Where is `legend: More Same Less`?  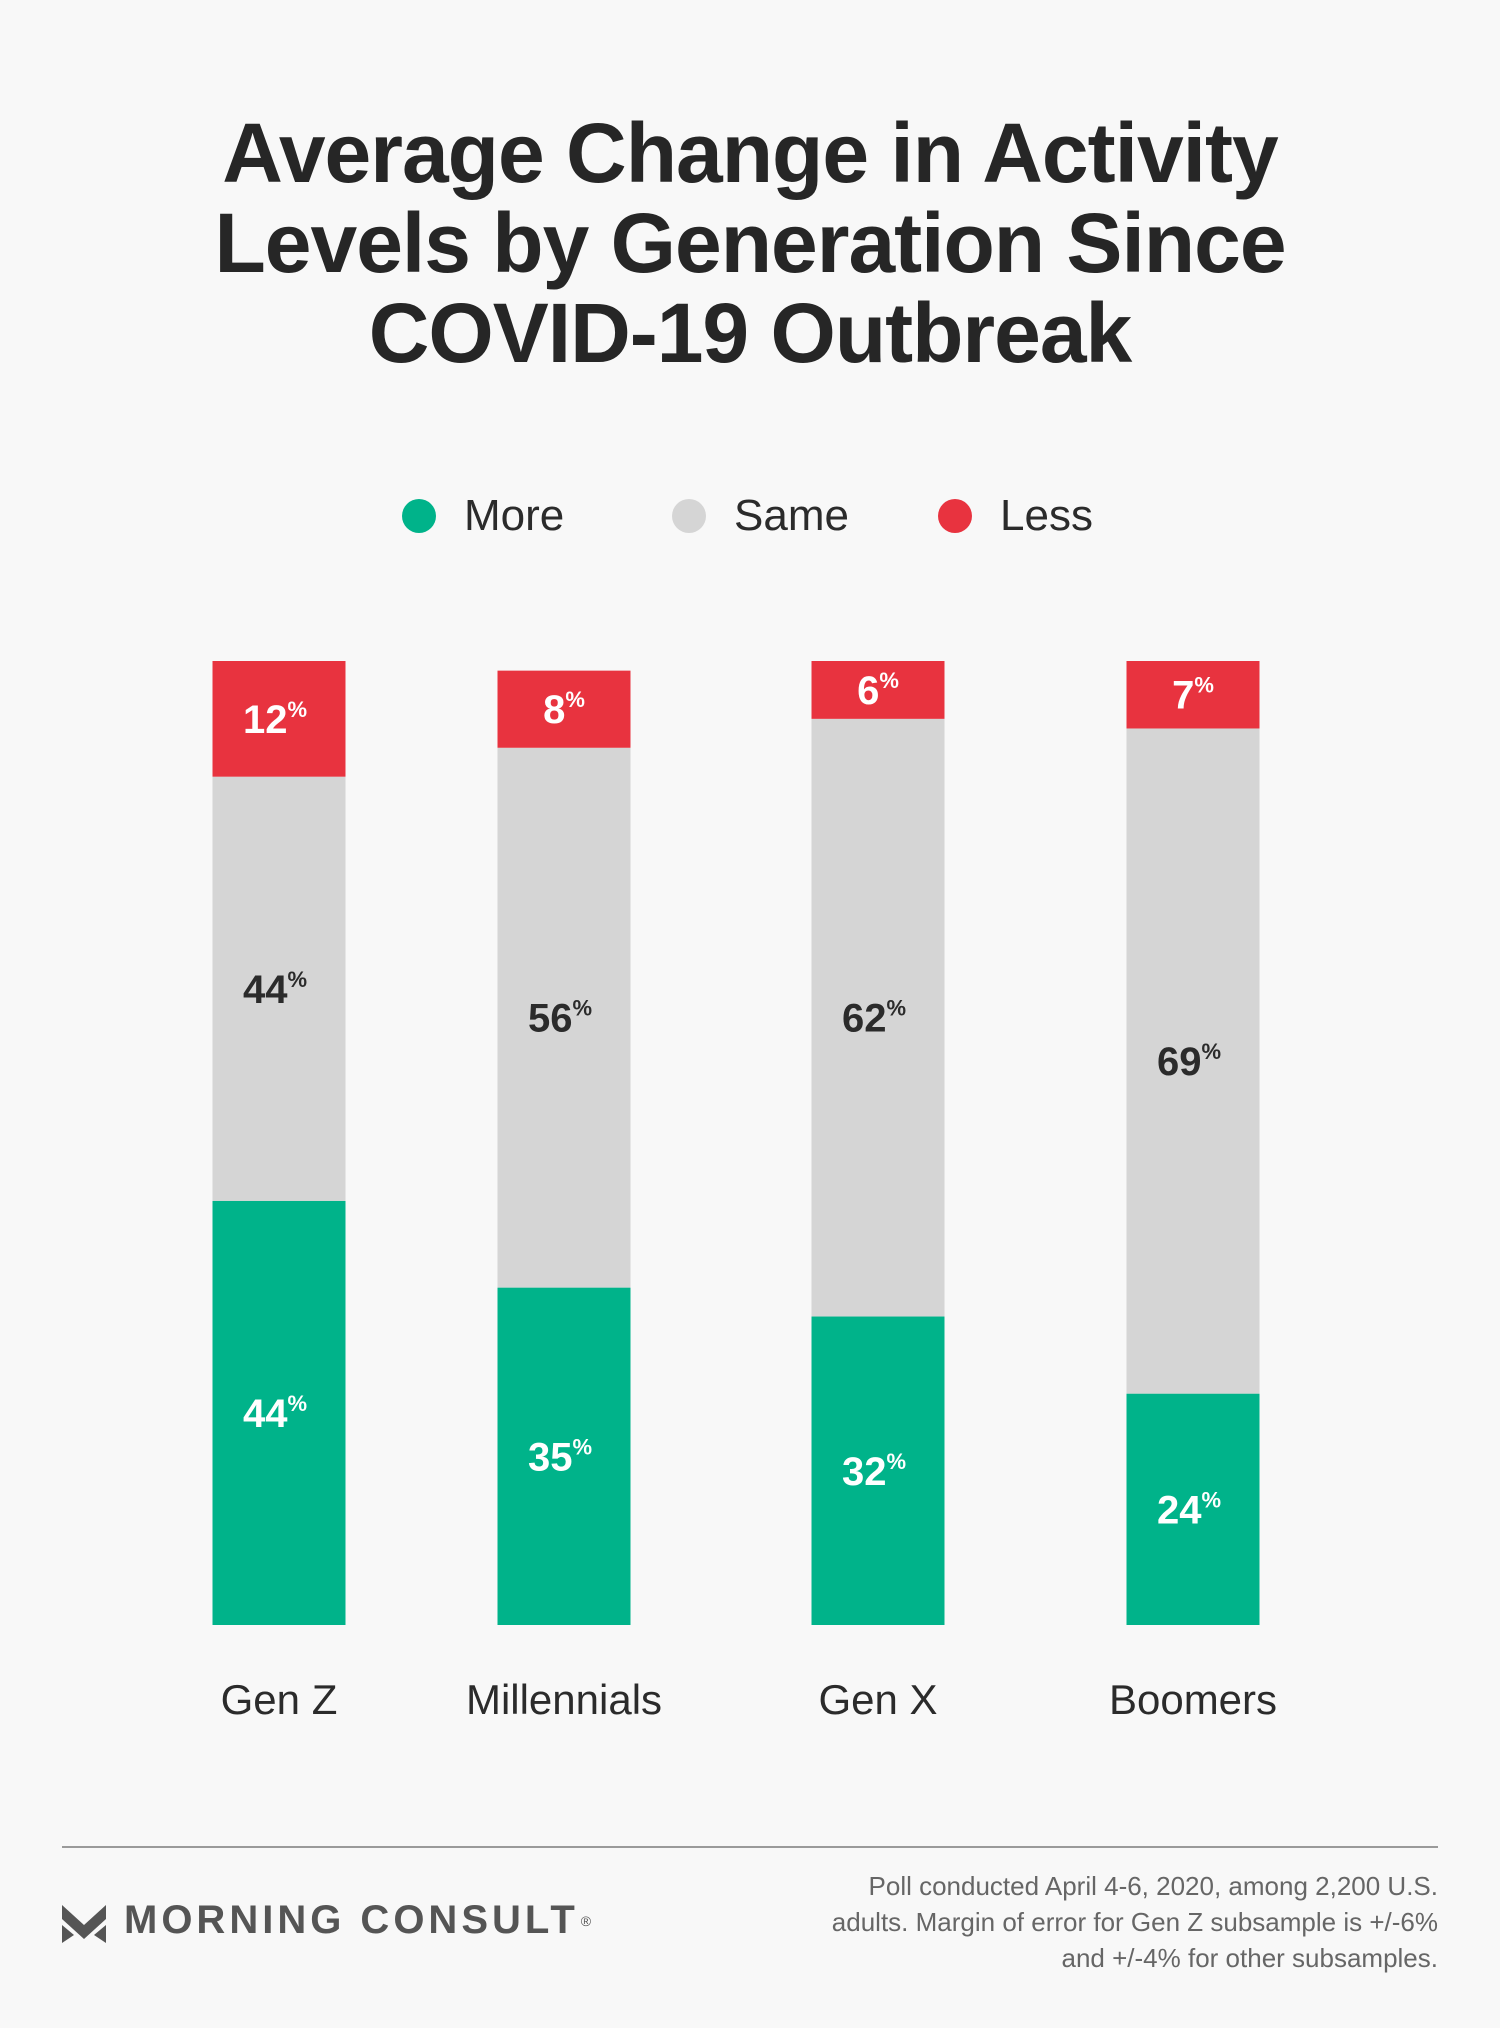 legend: More Same Less is located at coordinates (750, 516).